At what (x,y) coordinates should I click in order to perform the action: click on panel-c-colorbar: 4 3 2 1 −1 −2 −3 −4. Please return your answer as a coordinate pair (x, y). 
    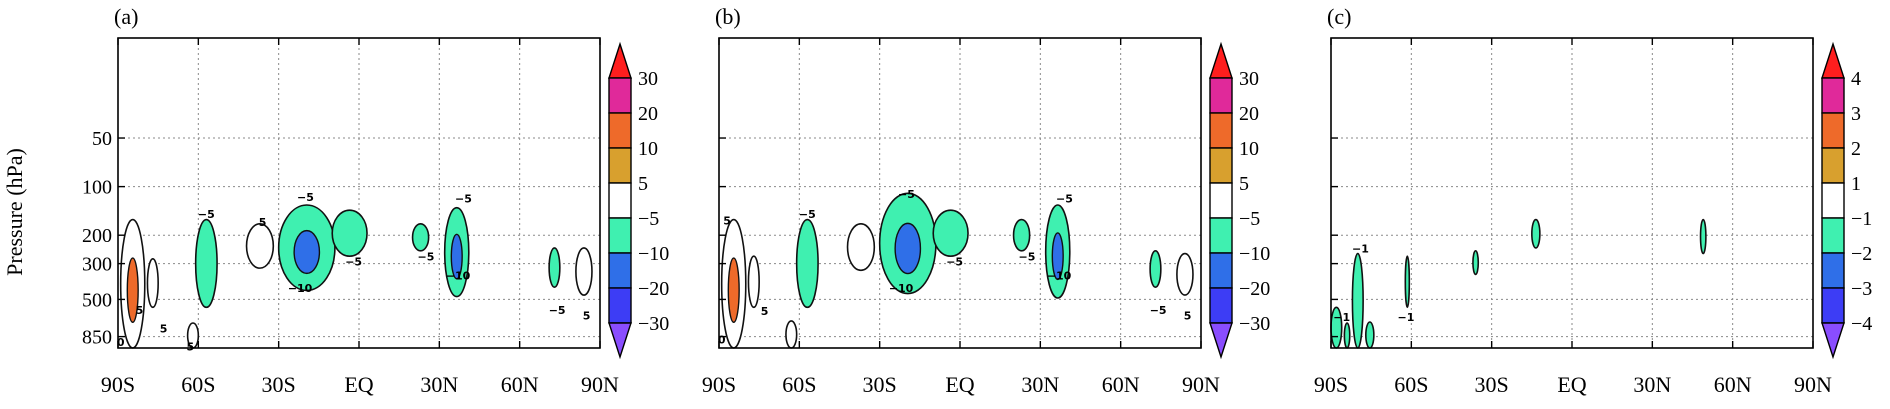
    Looking at the image, I should click on (1846, 200).